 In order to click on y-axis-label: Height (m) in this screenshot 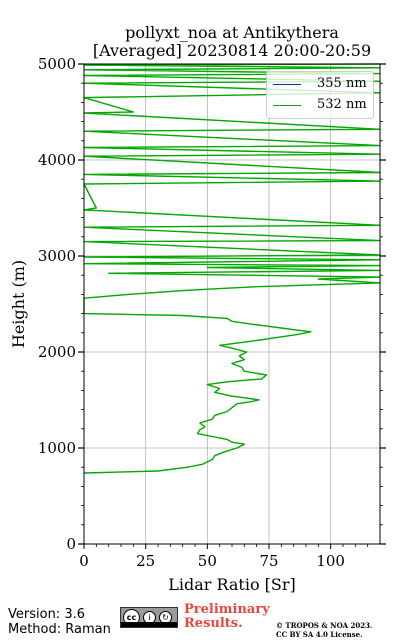, I will do `click(18, 304)`.